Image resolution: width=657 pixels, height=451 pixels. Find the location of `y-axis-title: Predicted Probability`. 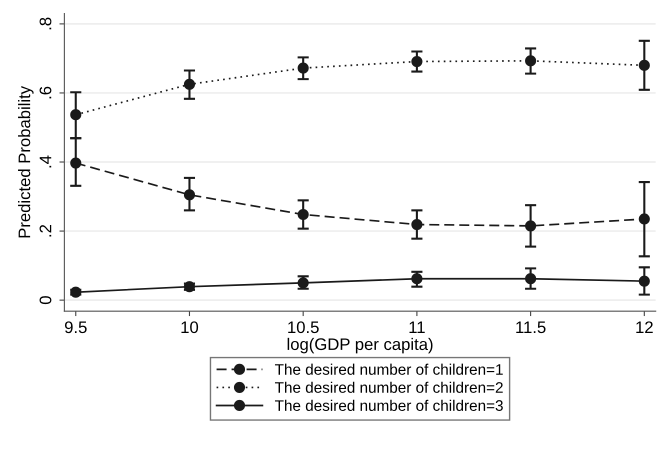

y-axis-title: Predicted Probability is located at coordinates (26, 162).